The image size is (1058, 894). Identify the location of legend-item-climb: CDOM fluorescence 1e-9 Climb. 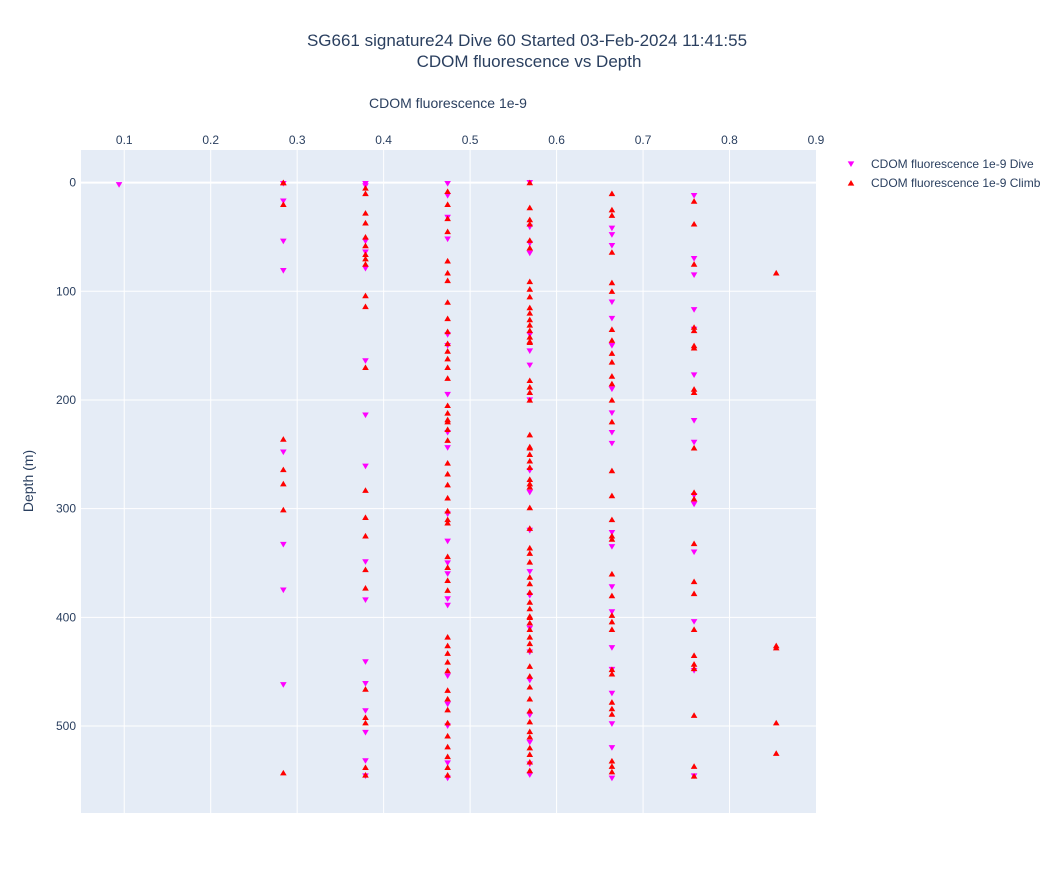
(944, 183).